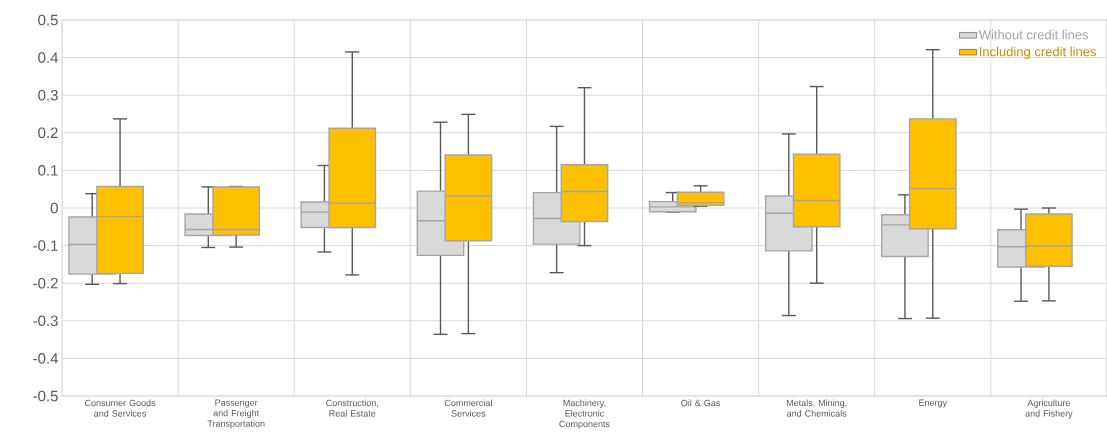 The width and height of the screenshot is (1107, 448). Describe the element at coordinates (700, 403) in the screenshot. I see `x-tick-label: Oil & Gas` at that location.